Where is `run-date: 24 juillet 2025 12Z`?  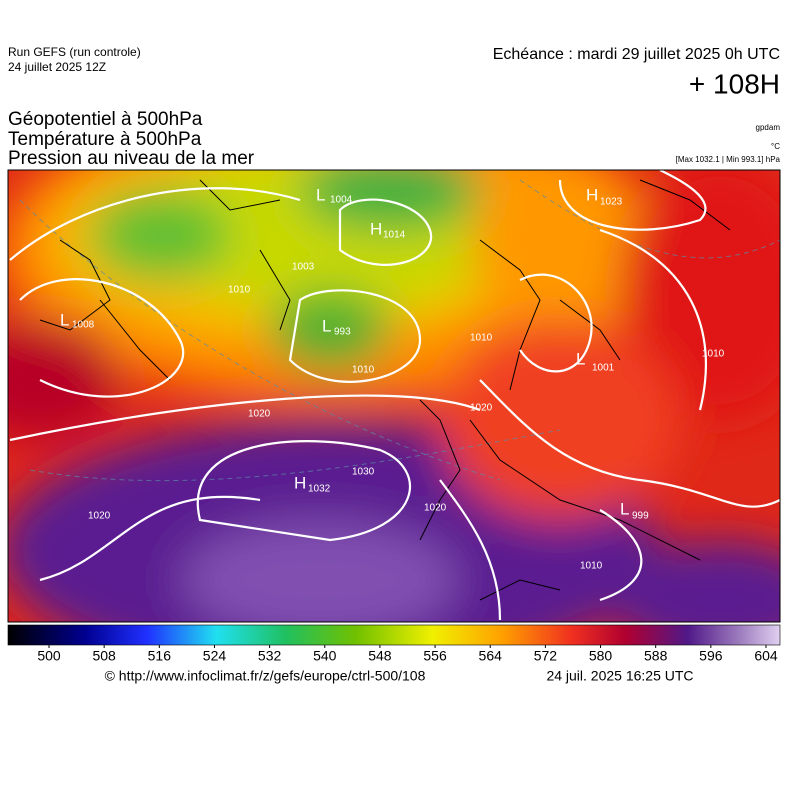
run-date: 24 juillet 2025 12Z is located at coordinates (57, 67).